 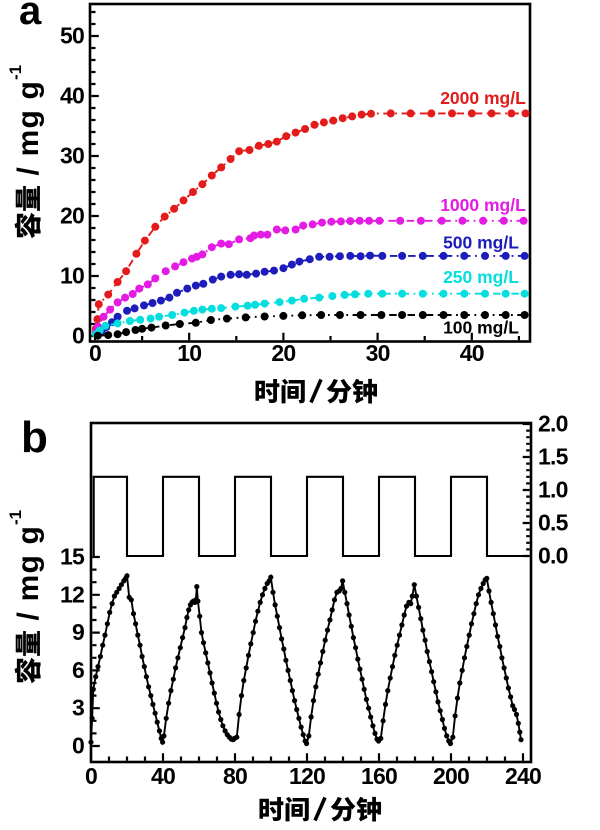 What do you see at coordinates (553, 523) in the screenshot?
I see `svg-text: 0.5` at bounding box center [553, 523].